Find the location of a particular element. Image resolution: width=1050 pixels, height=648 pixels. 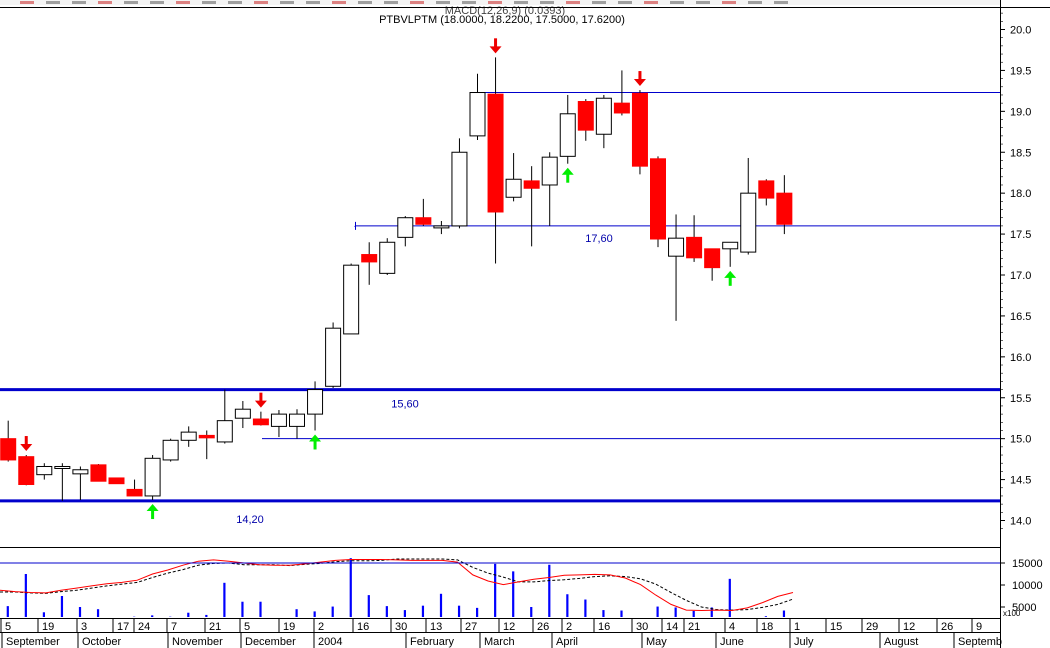

date-day-label: 30 is located at coordinates (642, 627).